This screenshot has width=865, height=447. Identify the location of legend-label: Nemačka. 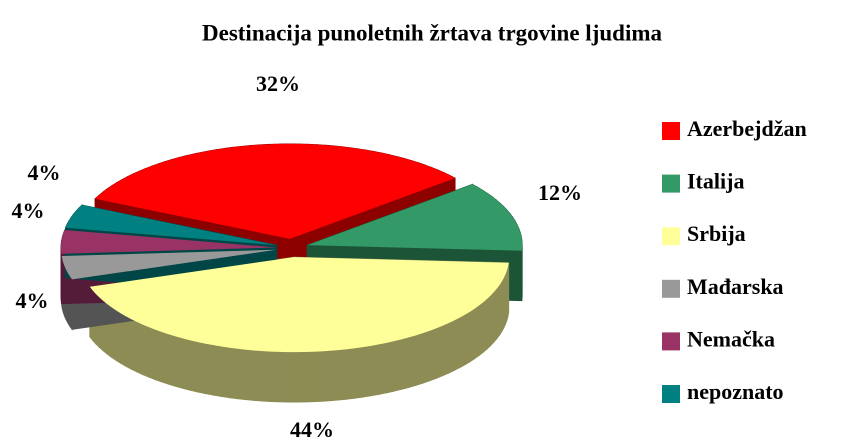
(731, 338).